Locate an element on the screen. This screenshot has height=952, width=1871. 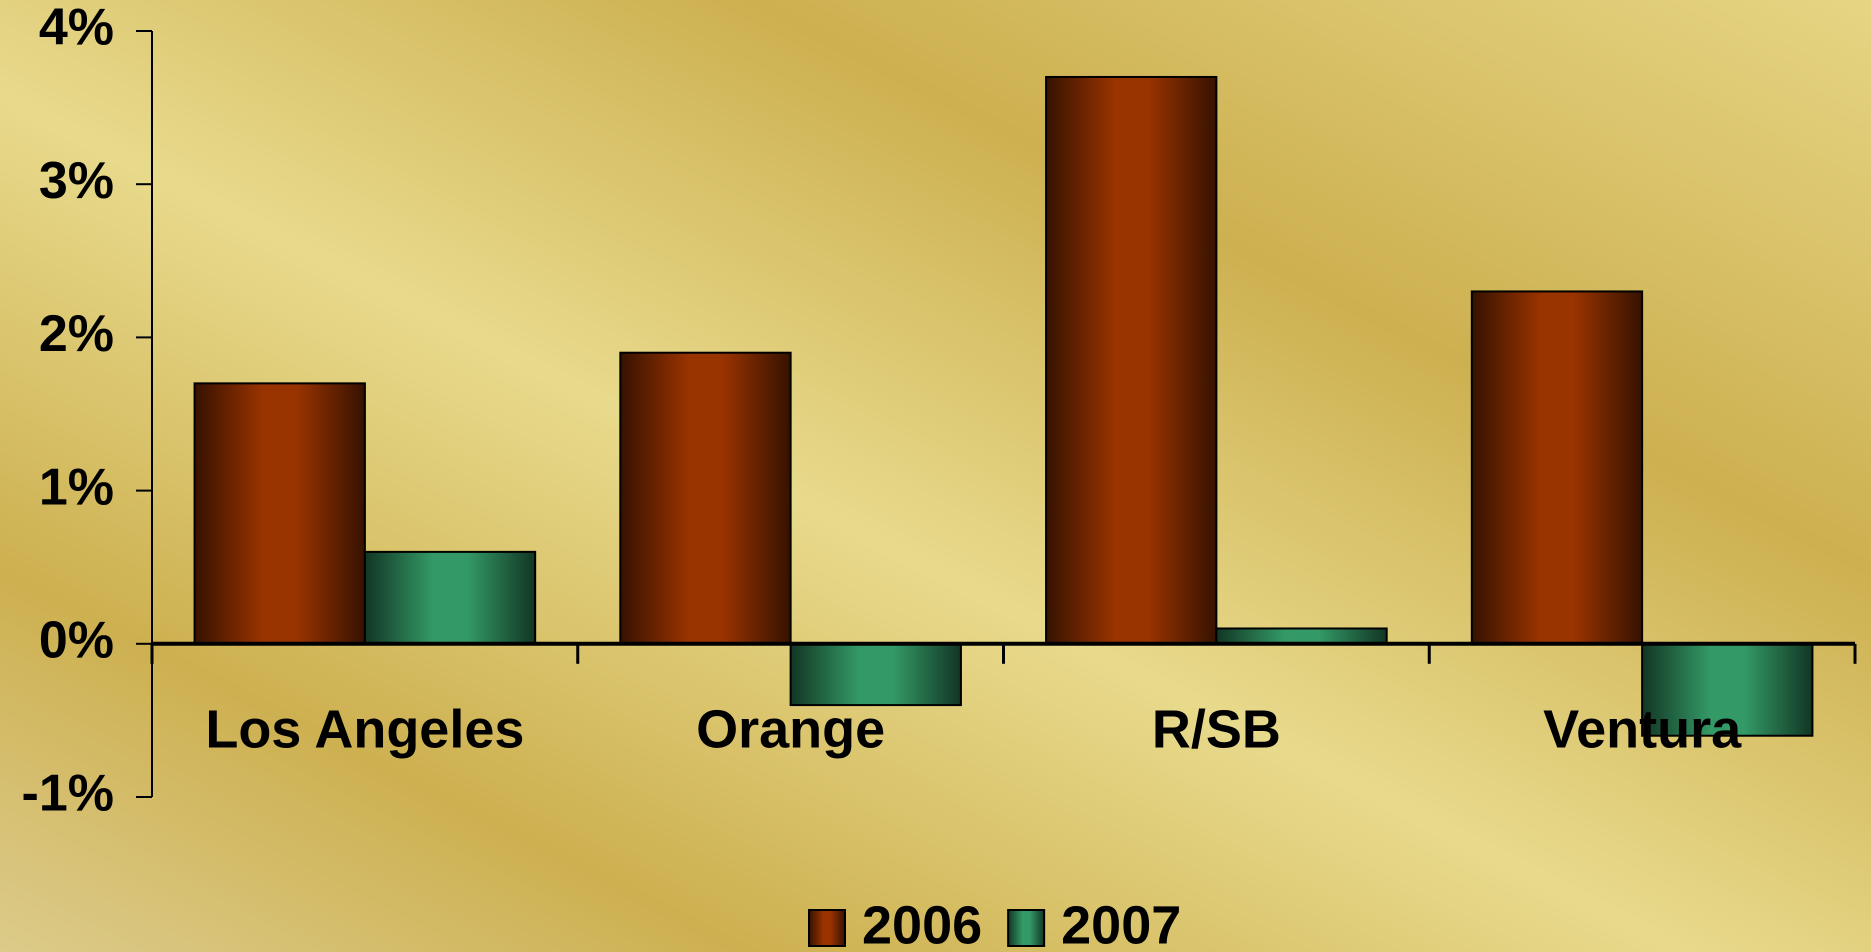
legend-label: 2007 is located at coordinates (1121, 923).